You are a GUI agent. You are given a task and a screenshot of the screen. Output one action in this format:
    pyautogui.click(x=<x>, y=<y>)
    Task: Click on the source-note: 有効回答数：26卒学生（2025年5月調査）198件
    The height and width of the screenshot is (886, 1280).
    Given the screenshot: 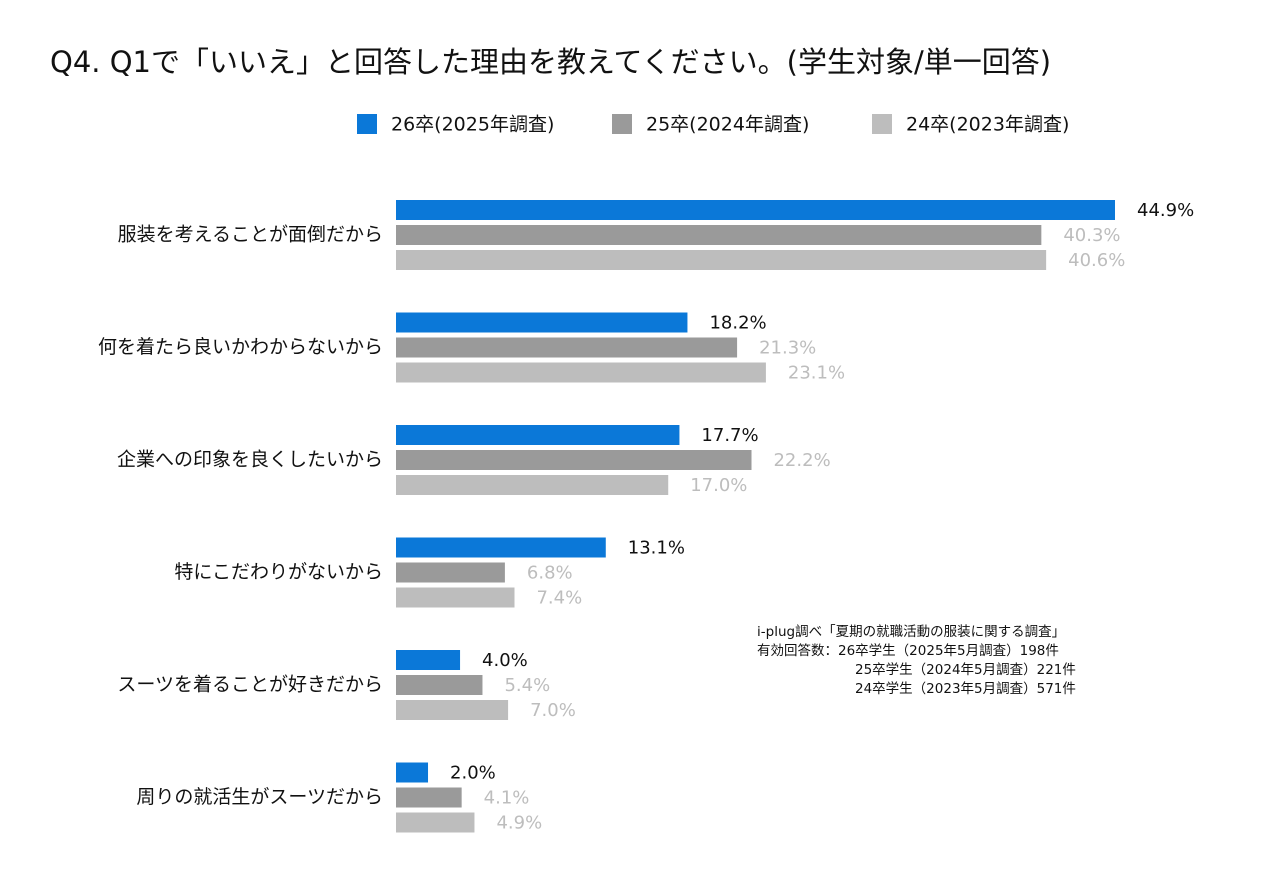 What is the action you would take?
    pyautogui.click(x=908, y=650)
    